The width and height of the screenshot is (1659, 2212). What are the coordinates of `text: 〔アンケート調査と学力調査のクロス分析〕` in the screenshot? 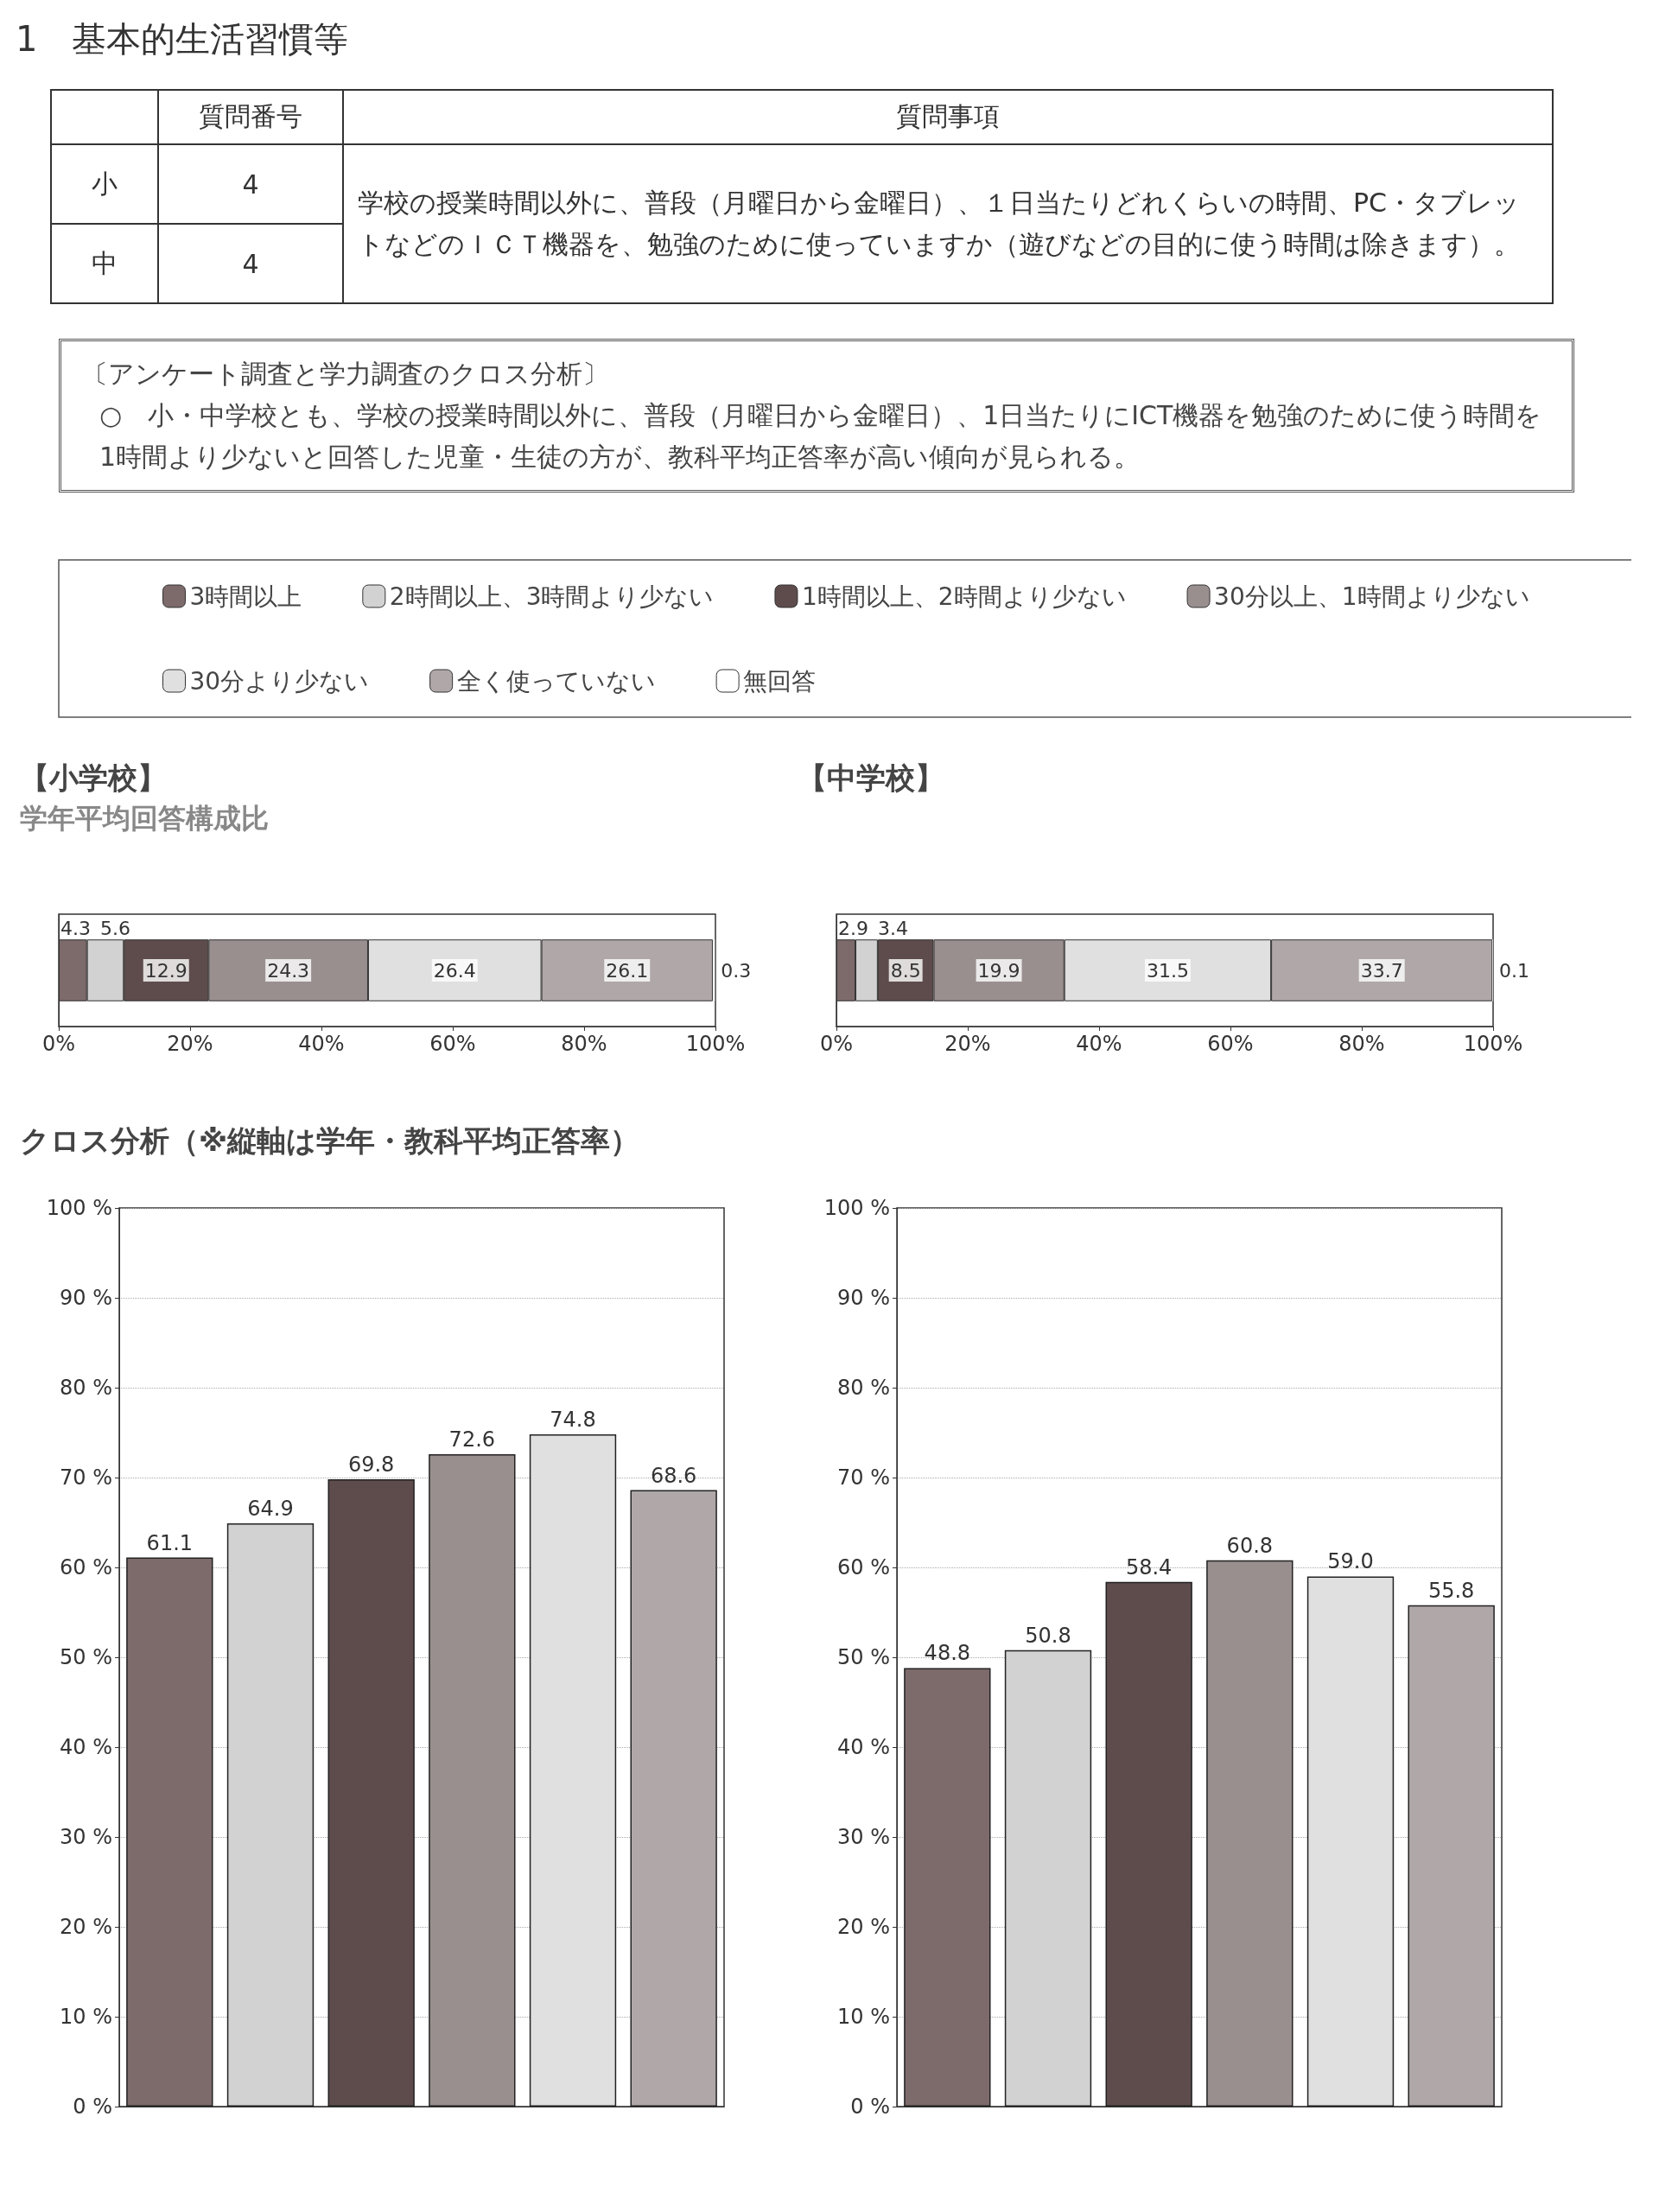 It's located at (345, 374).